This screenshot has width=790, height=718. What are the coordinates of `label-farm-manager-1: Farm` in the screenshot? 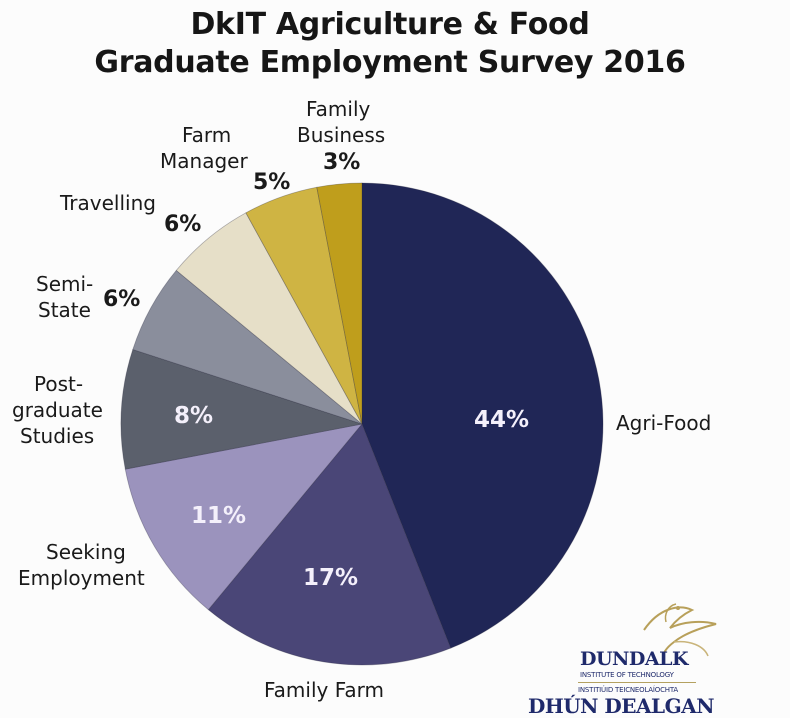 It's located at (207, 135).